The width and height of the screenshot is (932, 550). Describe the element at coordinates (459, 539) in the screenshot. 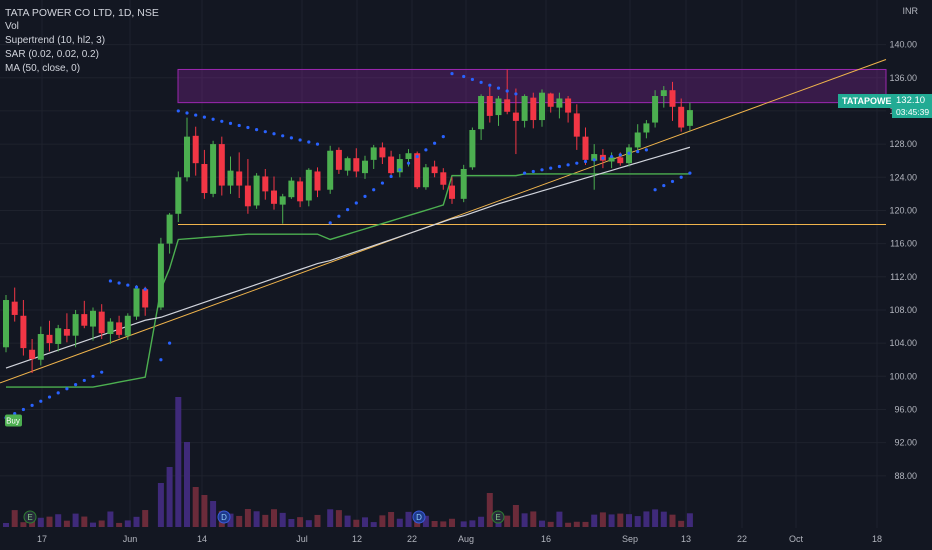

I see `time-axis: 17 Jun 14 Jul 12 22 Aug 16 Sep 13 22 Oct 18` at that location.